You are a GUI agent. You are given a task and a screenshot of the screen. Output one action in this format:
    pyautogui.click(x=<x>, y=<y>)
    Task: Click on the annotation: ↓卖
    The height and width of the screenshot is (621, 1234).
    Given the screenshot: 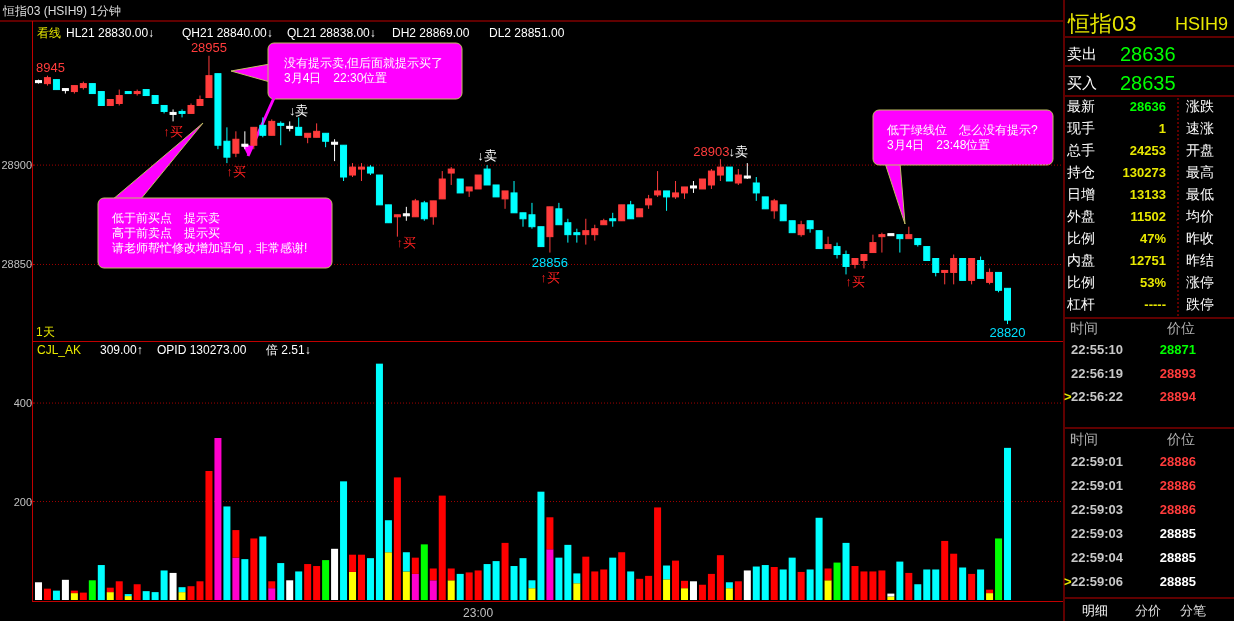 What is the action you would take?
    pyautogui.click(x=487, y=155)
    